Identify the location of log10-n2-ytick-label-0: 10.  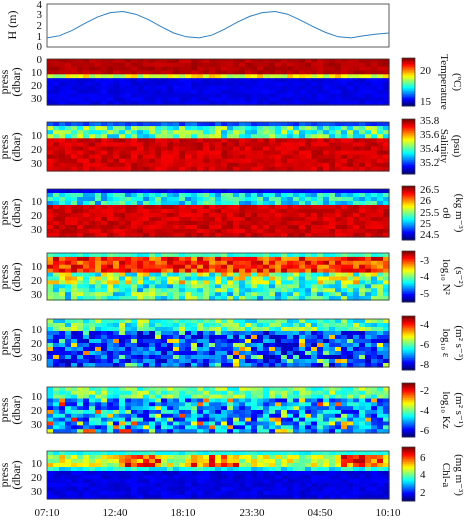
(37, 267).